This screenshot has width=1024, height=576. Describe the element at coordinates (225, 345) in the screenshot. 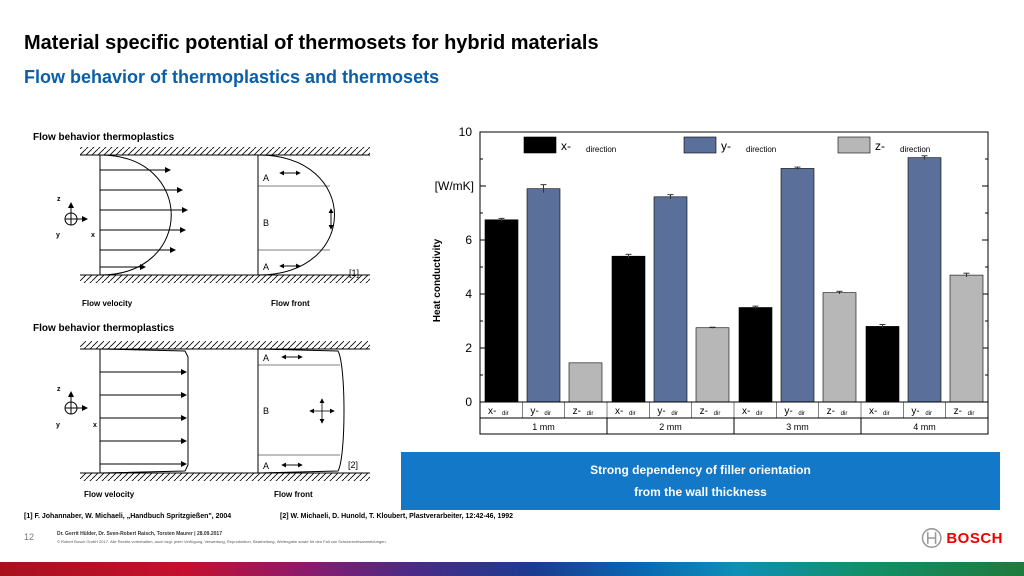

I see `bottom-wall-upper` at that location.